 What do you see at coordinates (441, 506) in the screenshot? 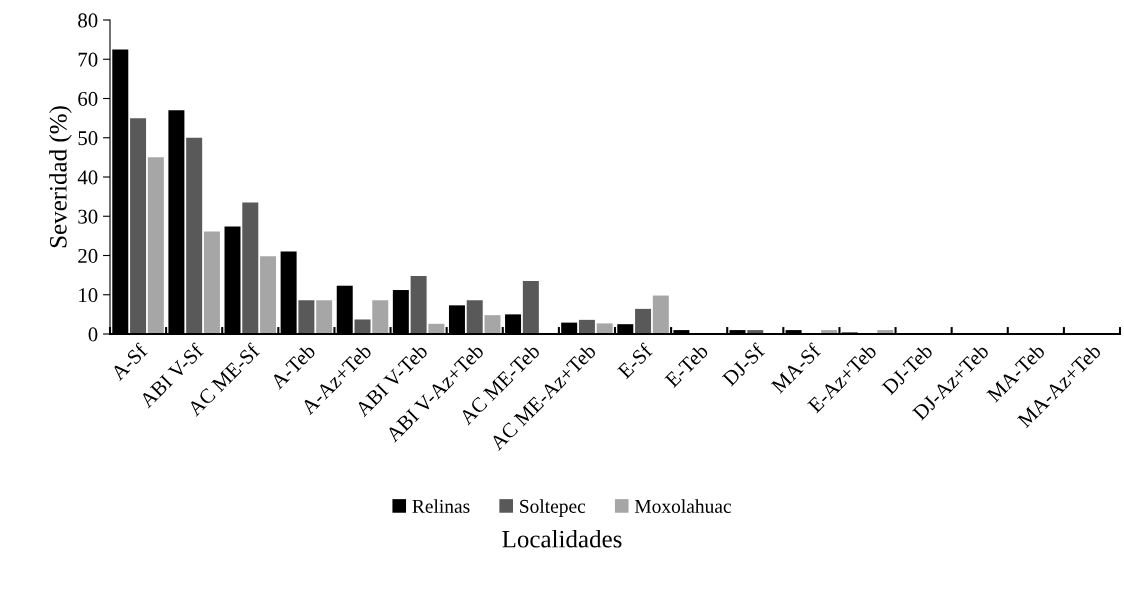
I see `legend-label: Relinas` at bounding box center [441, 506].